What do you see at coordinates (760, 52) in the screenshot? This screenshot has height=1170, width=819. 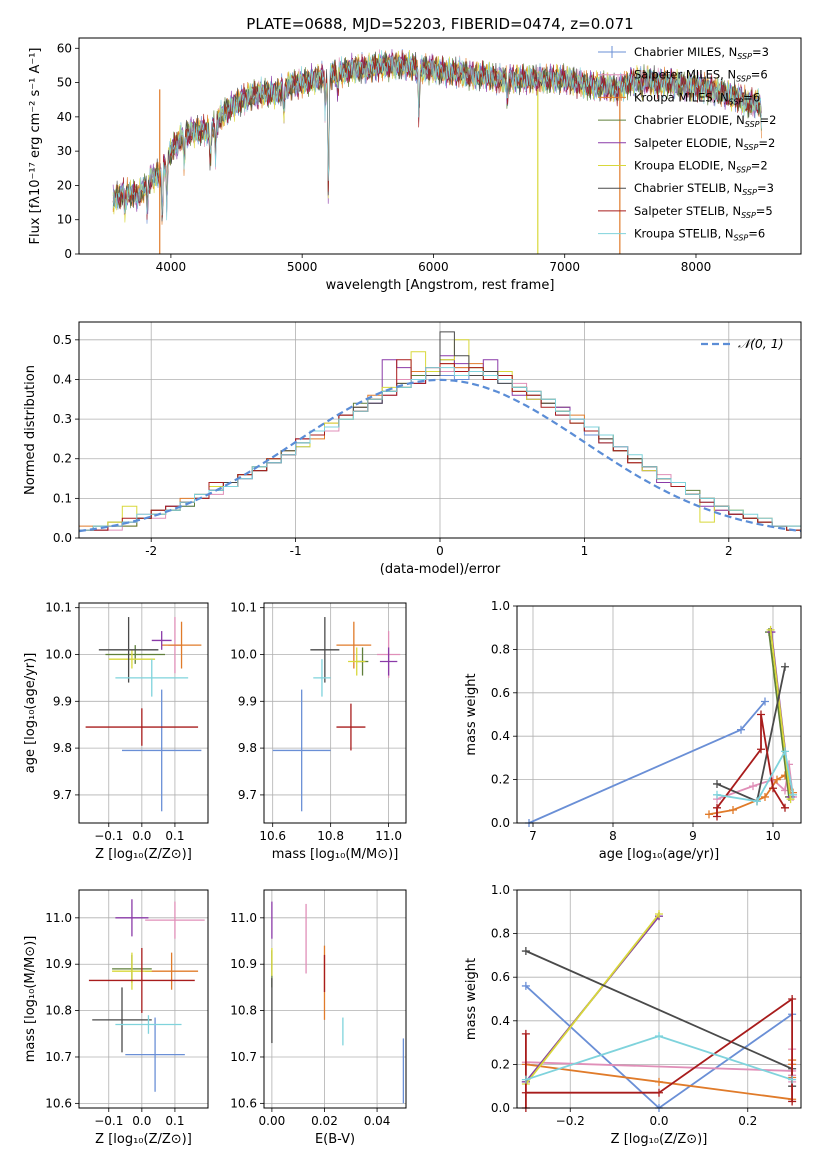 I see `legend-count: =3` at bounding box center [760, 52].